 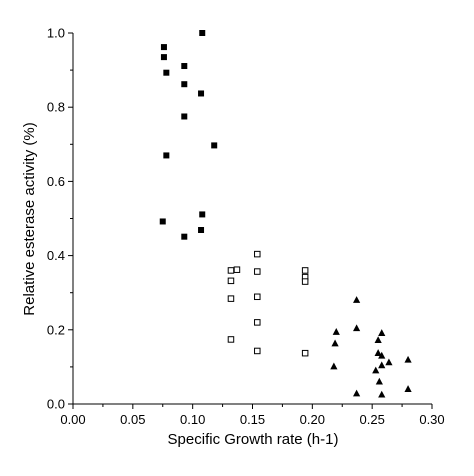 I want to click on x-axis-ticks: 0.00 0.05 0.10 0.15 0.20 0.25 0.30, so click(x=252, y=415).